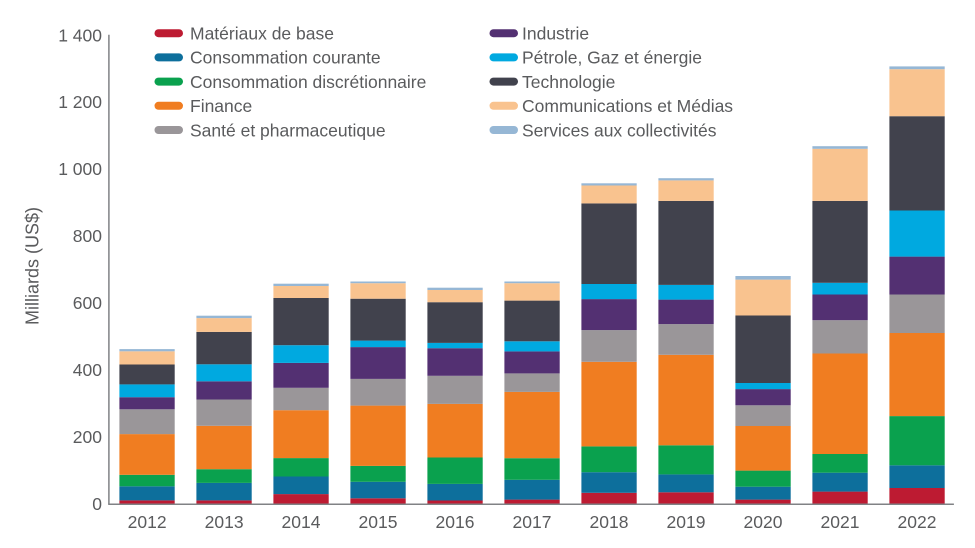 This screenshot has width=975, height=548. Describe the element at coordinates (80, 102) in the screenshot. I see `svg-text: 1 200` at that location.